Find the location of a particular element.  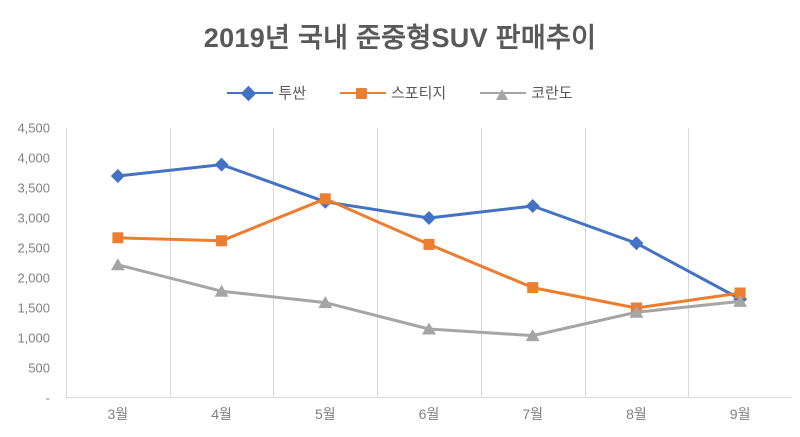

legend-item-코란도: 코란도 is located at coordinates (526, 92).